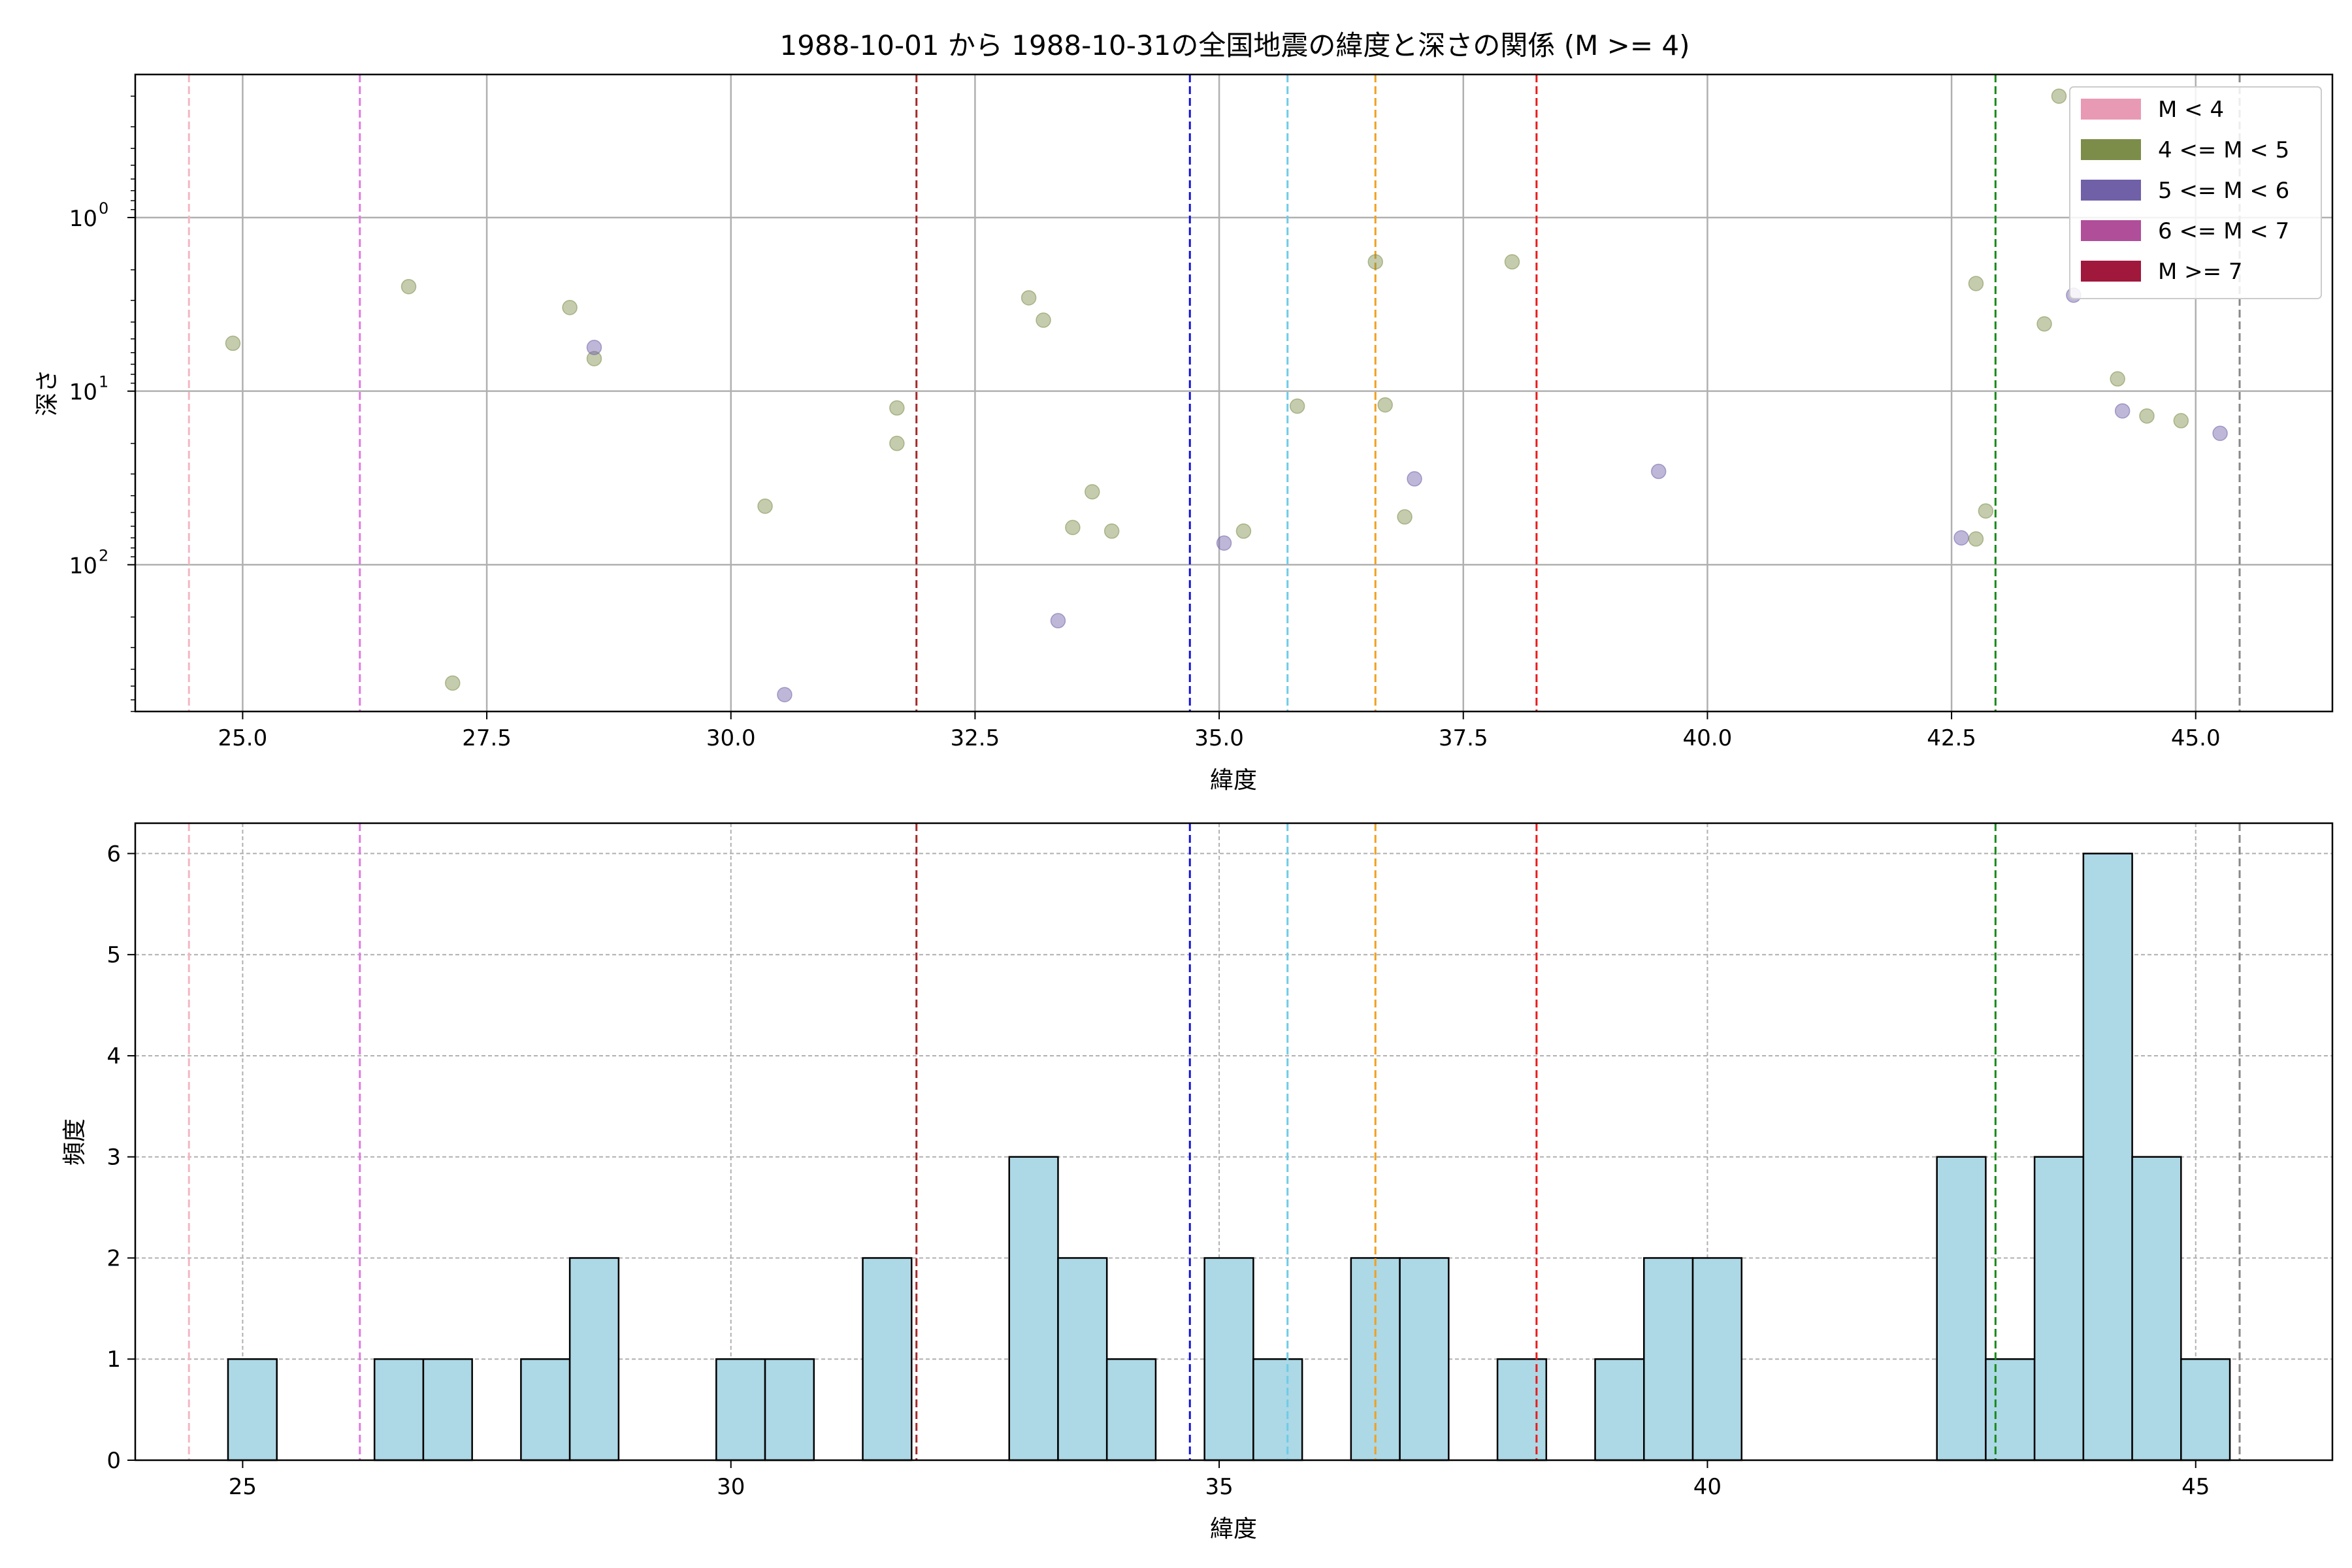 Image resolution: width=2352 pixels, height=1568 pixels. Describe the element at coordinates (1708, 738) in the screenshot. I see `scatter-x-tick-label: 40.0` at that location.